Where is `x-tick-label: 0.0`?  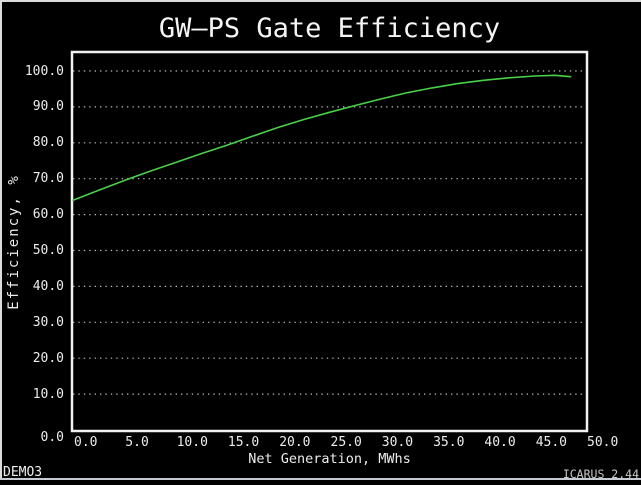
x-tick-label: 0.0 is located at coordinates (86, 442).